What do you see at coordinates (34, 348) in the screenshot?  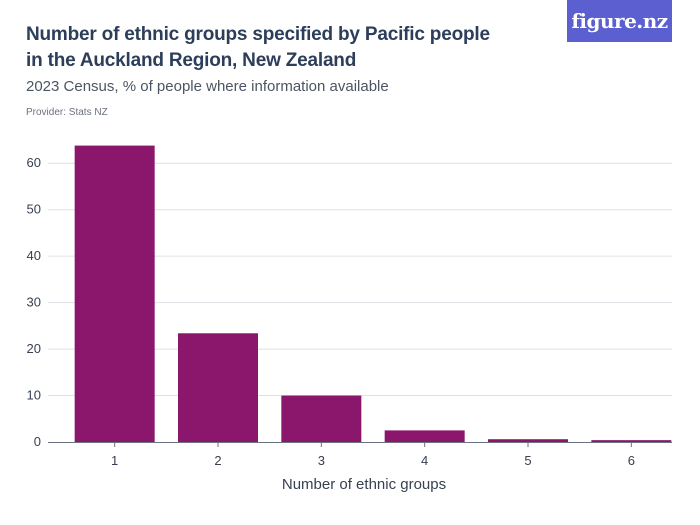 I see `y-tick-label: 20` at bounding box center [34, 348].